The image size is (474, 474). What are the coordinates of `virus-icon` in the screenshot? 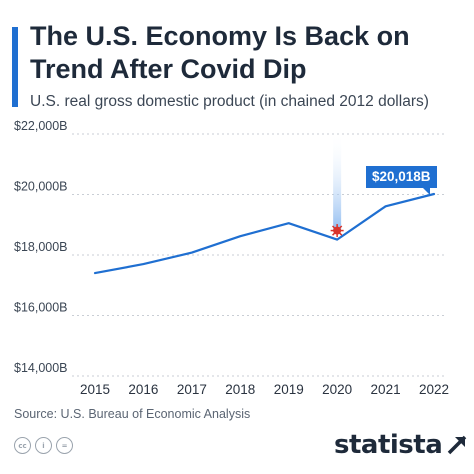 It's located at (337, 231).